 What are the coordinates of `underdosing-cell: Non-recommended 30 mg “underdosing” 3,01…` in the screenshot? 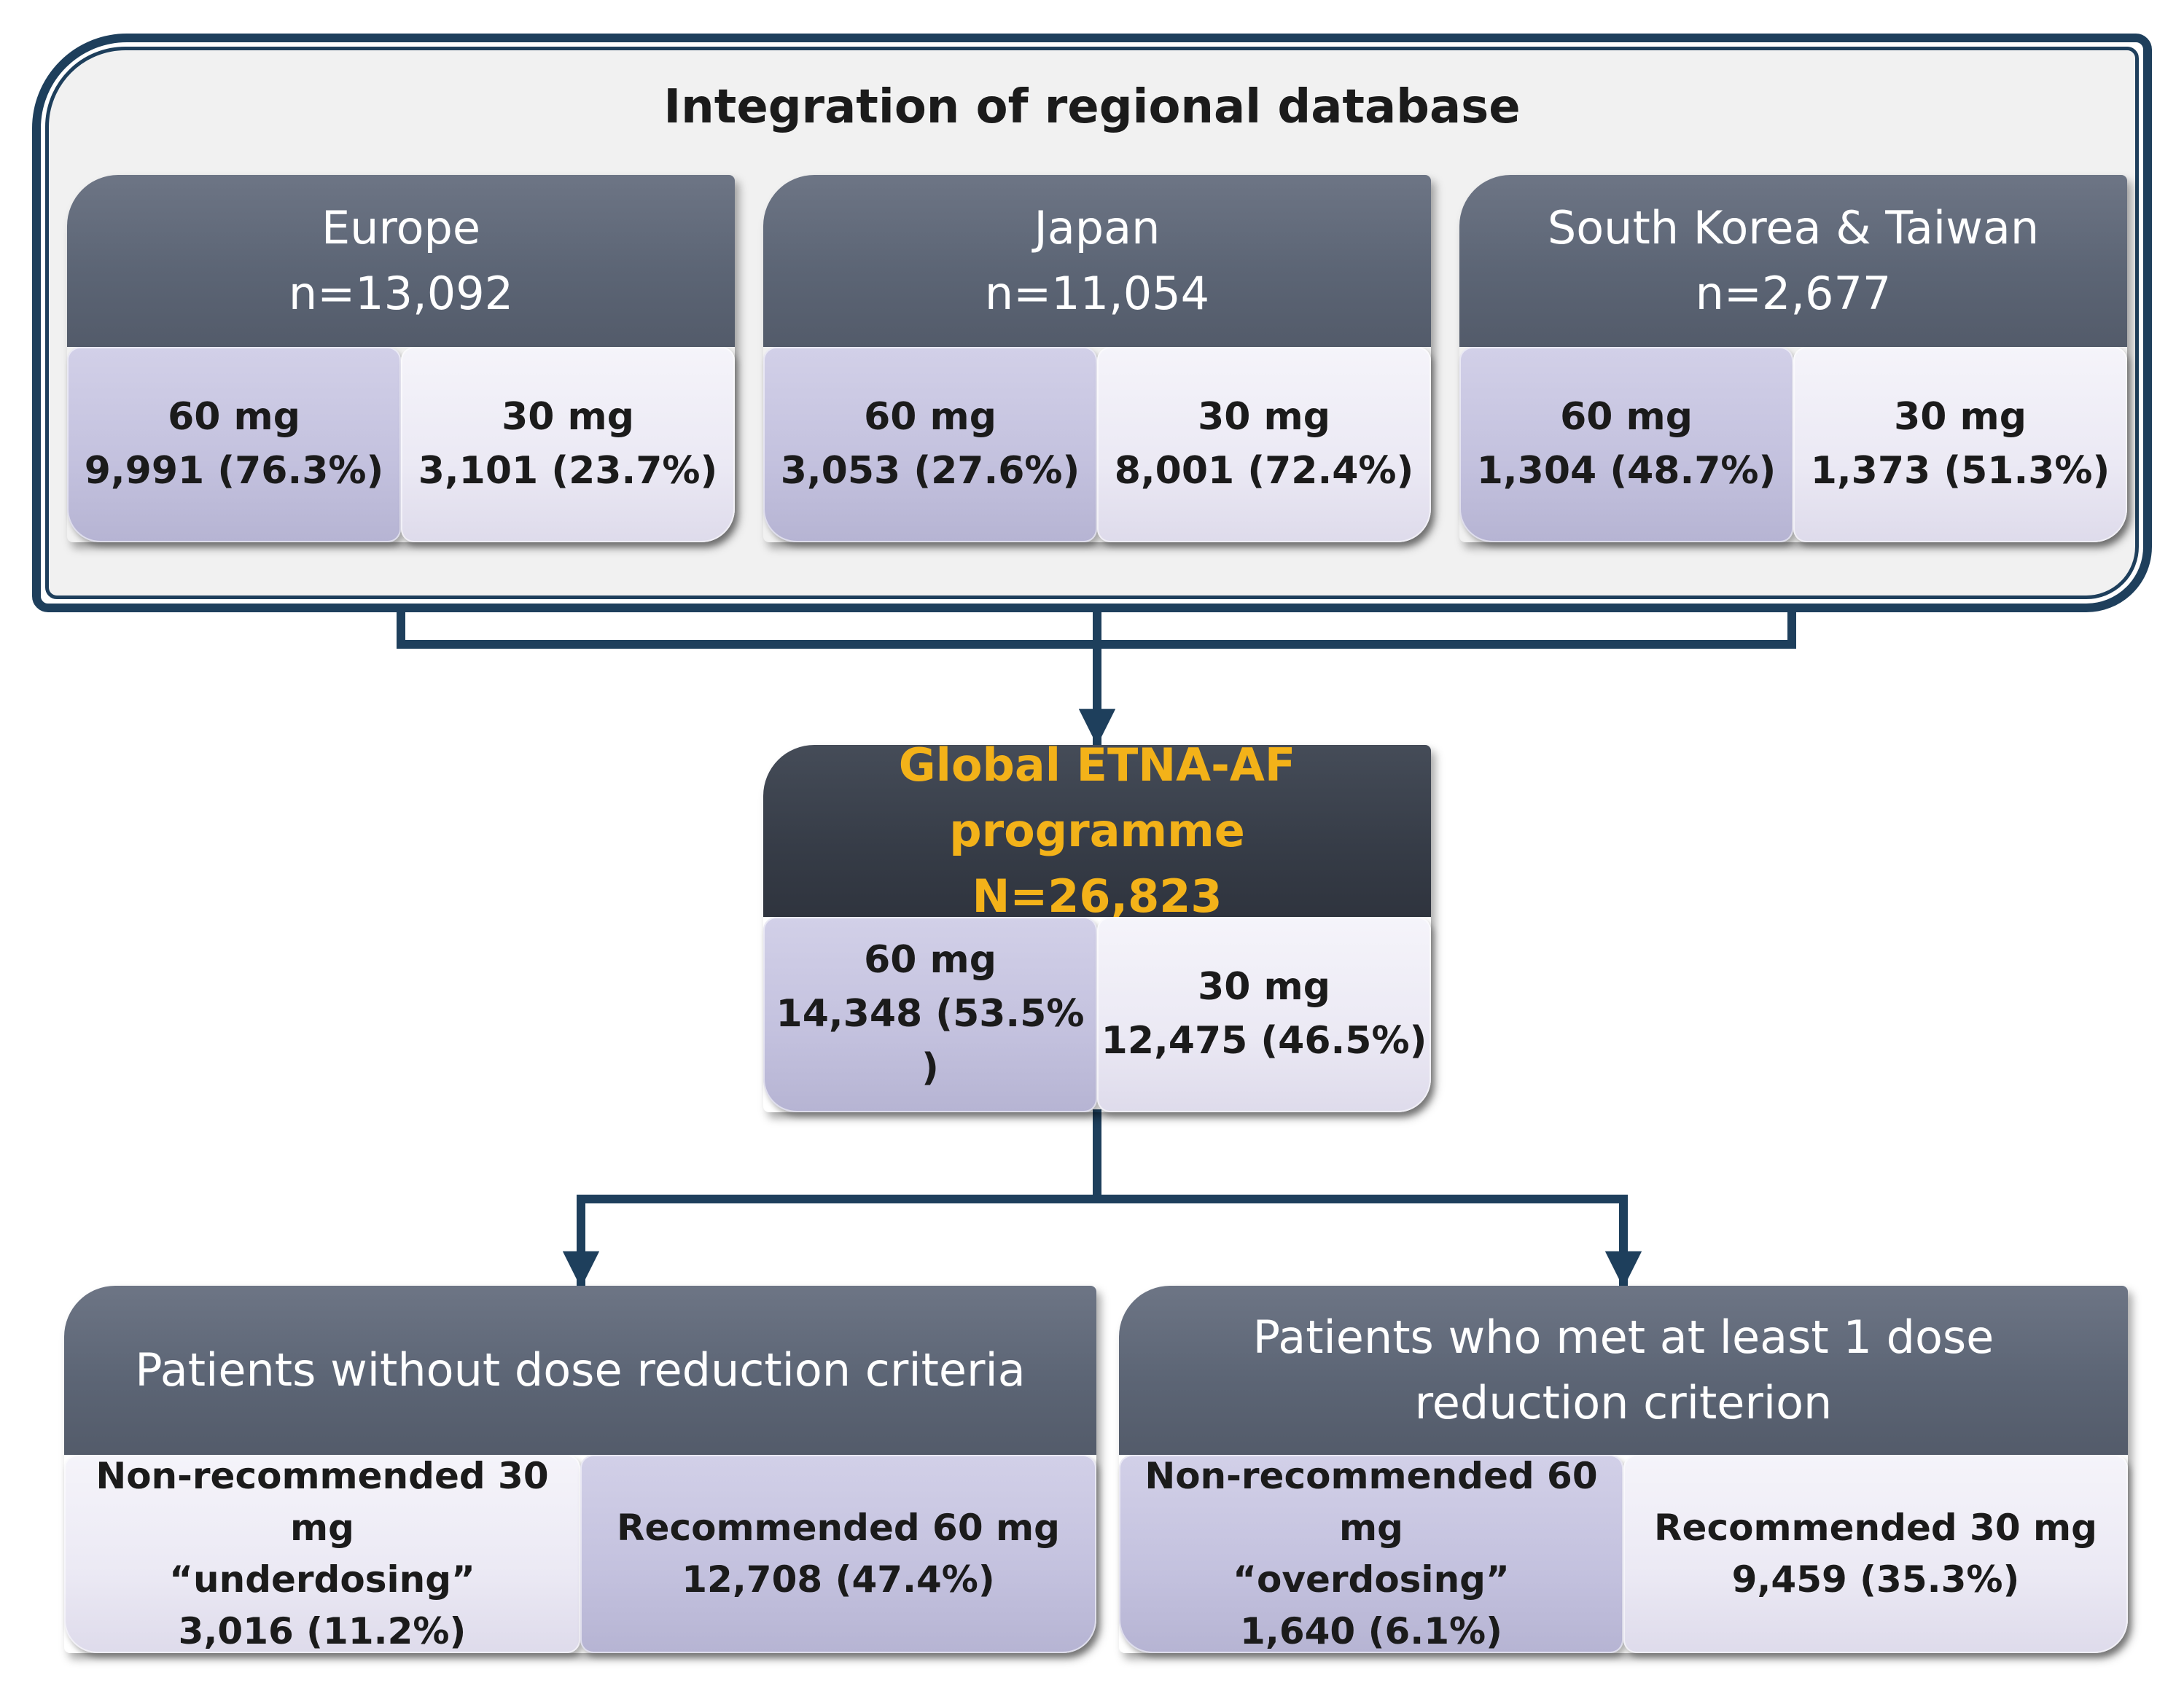 It's located at (322, 1554).